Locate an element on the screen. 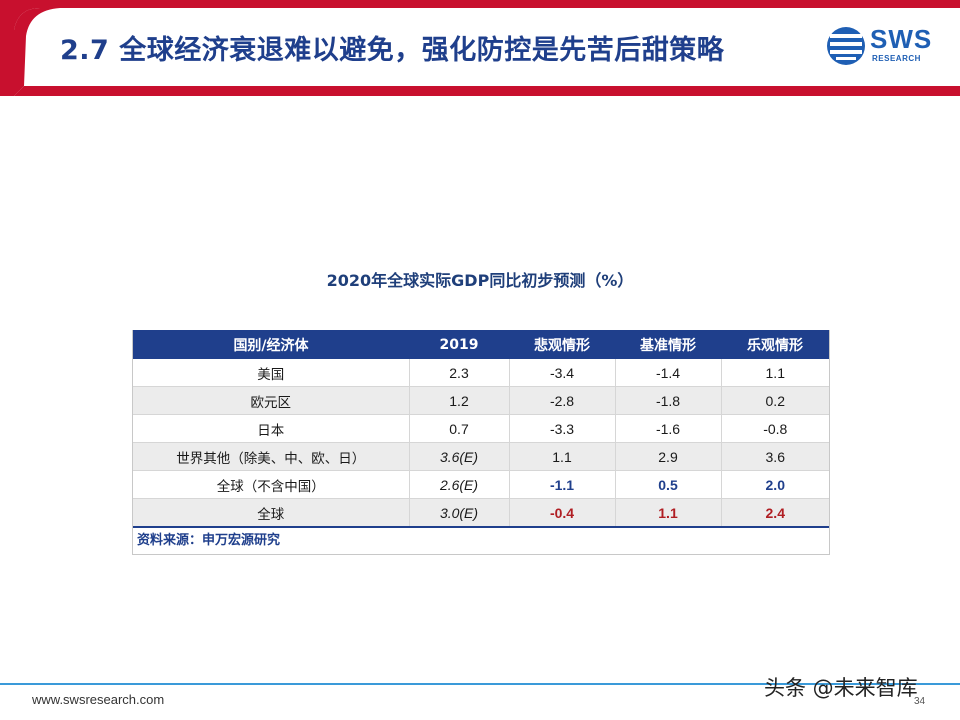 This screenshot has height=720, width=960. header-cell-baseline: 基准情形 is located at coordinates (668, 344).